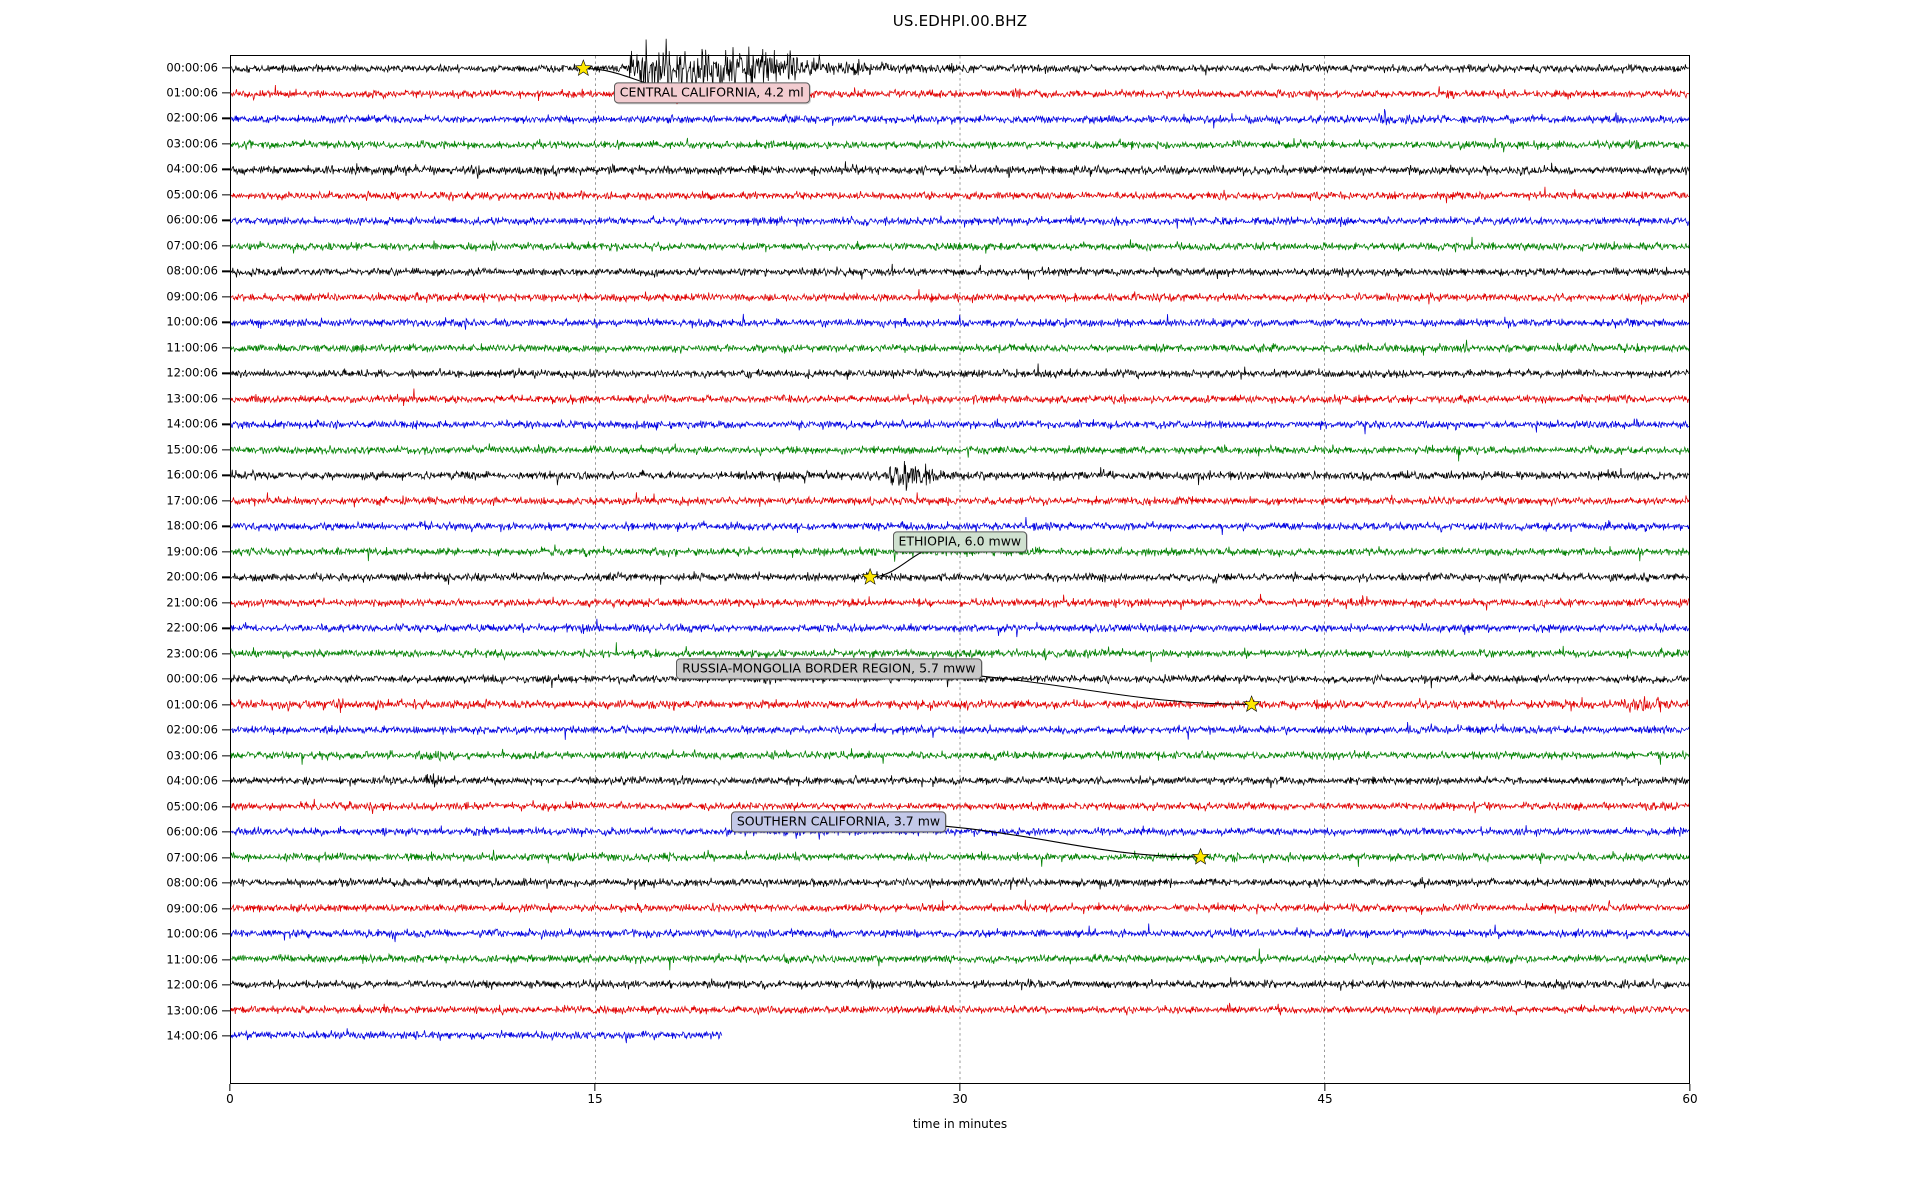 This screenshot has width=1920, height=1200. I want to click on event-annotation-ethiopia: ETHIOPIA, 6.0 mww, so click(960, 541).